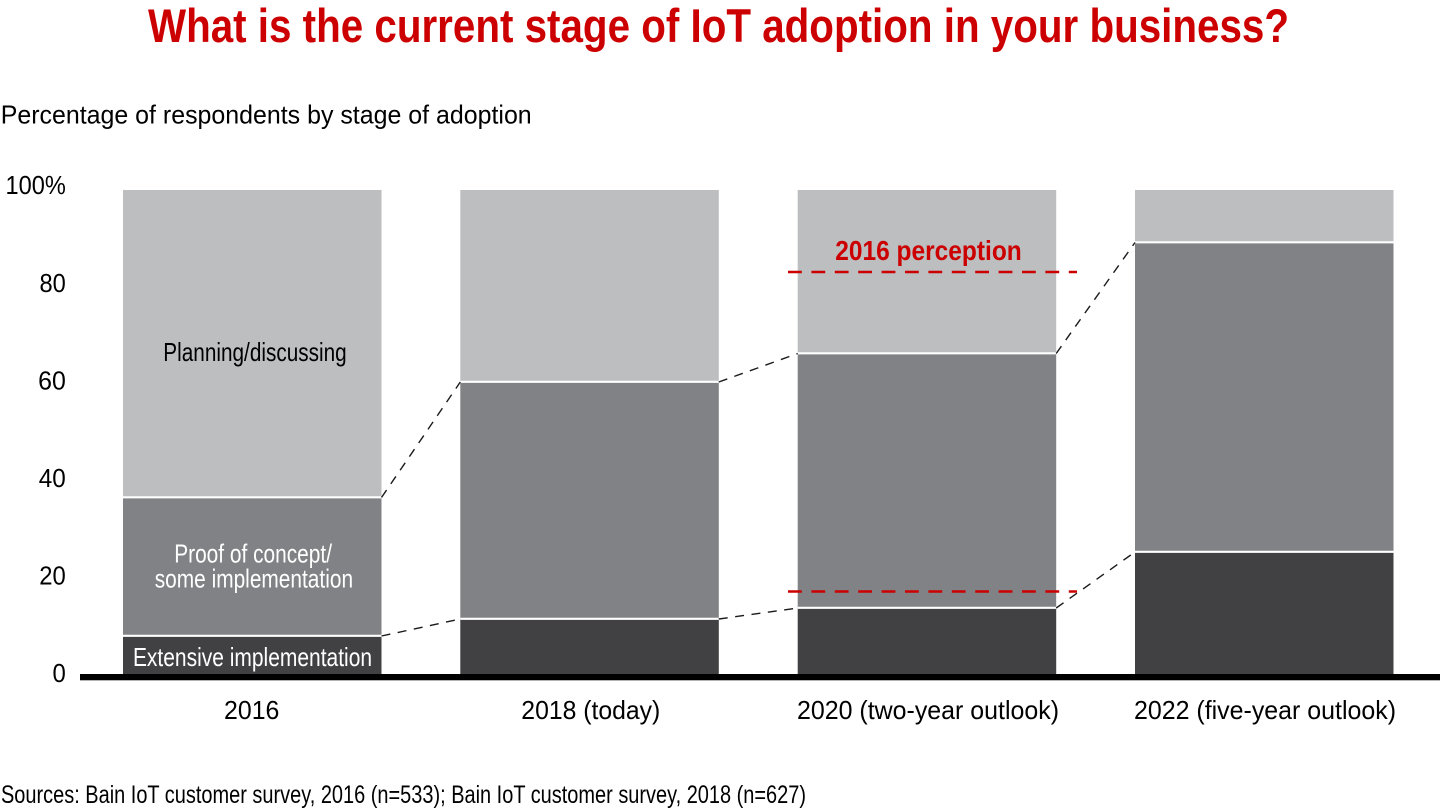  What do you see at coordinates (59, 673) in the screenshot?
I see `svg-text: 0` at bounding box center [59, 673].